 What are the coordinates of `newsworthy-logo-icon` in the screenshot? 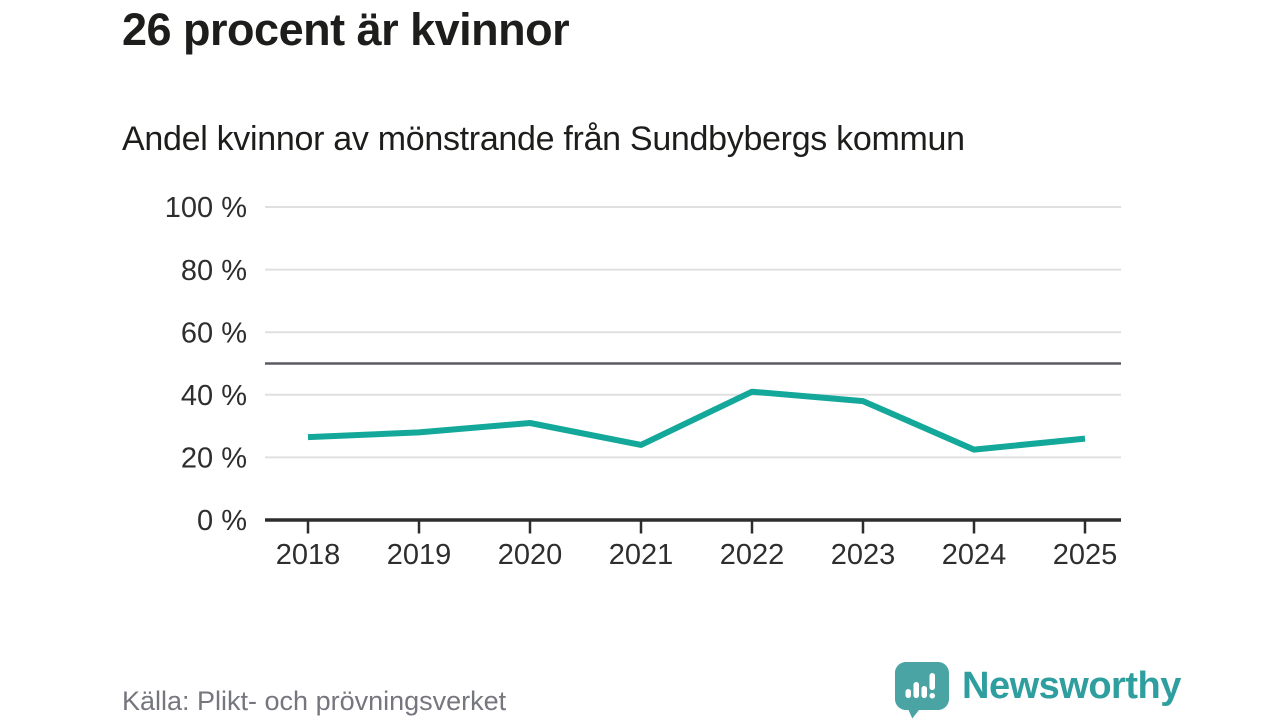 It's located at (922, 689).